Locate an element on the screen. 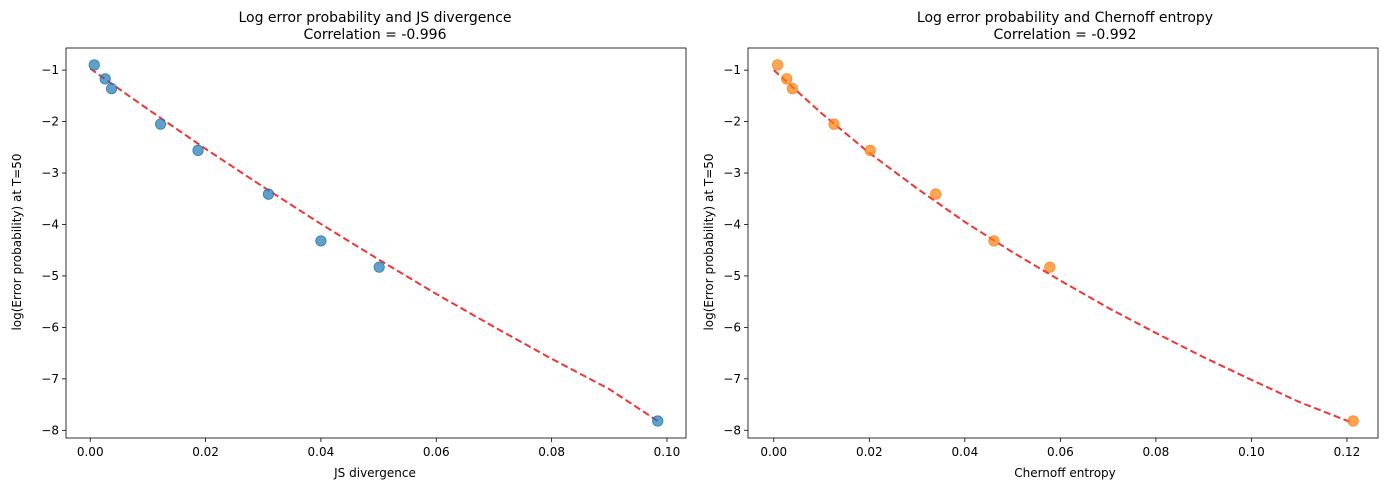 This screenshot has height=490, width=1389. chart-title-line2: Correlation = -0.992 is located at coordinates (1065, 35).